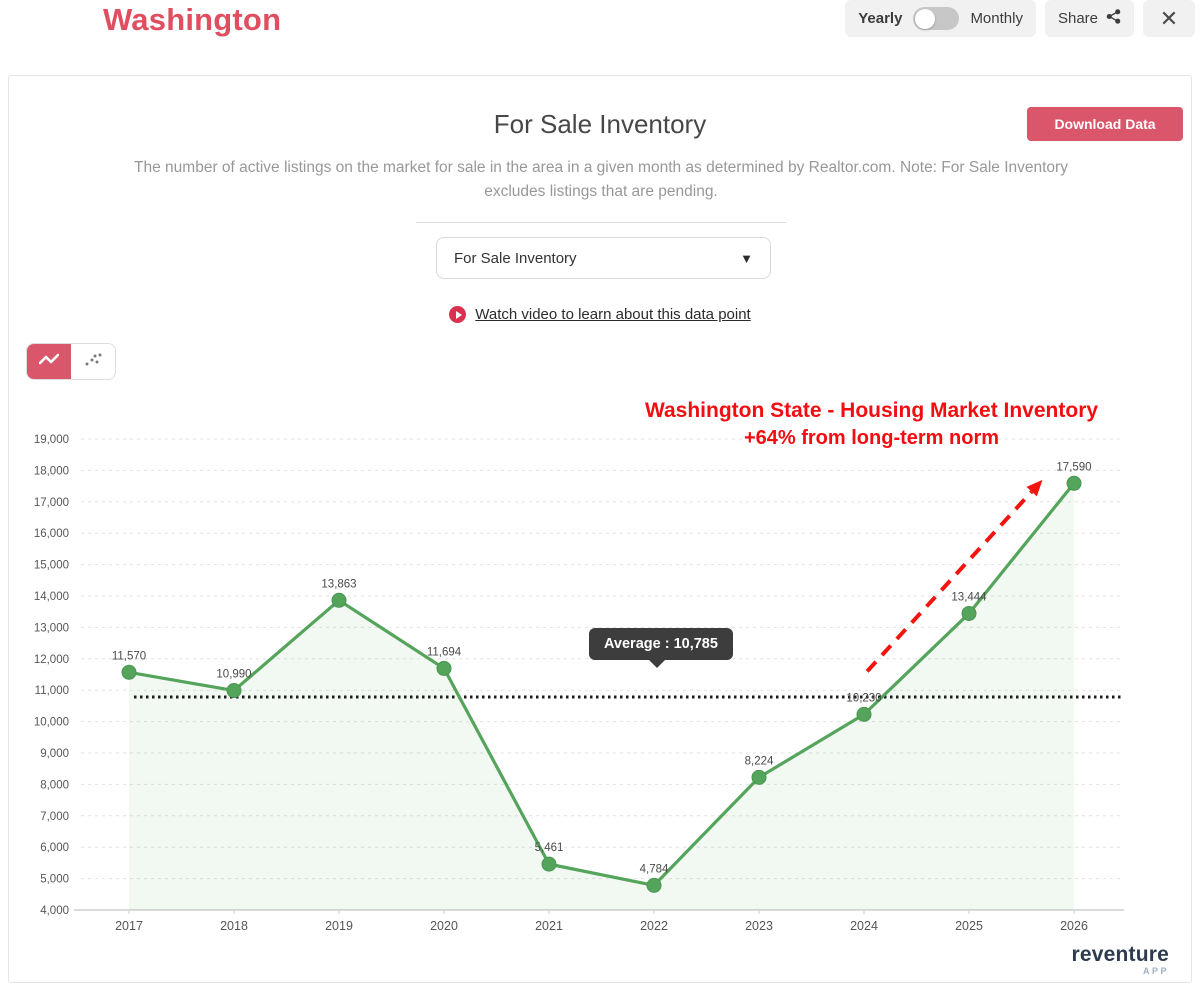  What do you see at coordinates (444, 652) in the screenshot?
I see `svg-text: 11,694` at bounding box center [444, 652].